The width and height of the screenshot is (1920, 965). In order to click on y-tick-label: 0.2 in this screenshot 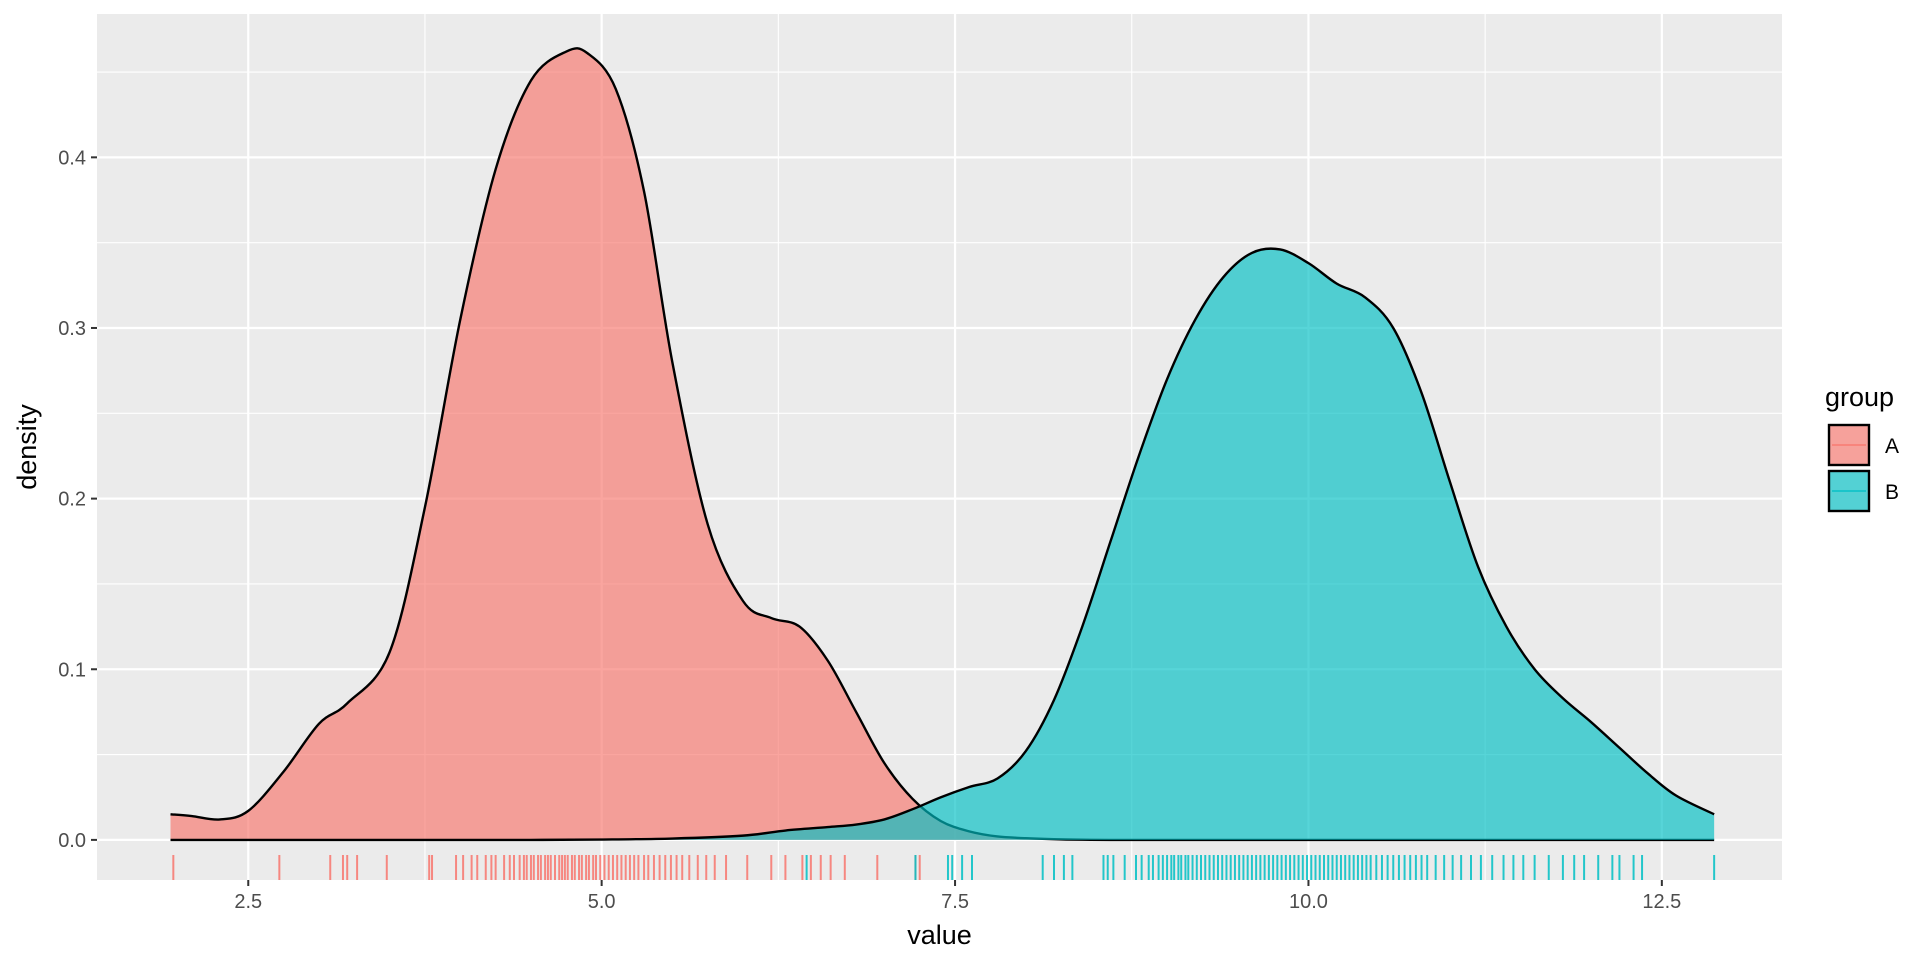, I will do `click(72, 500)`.